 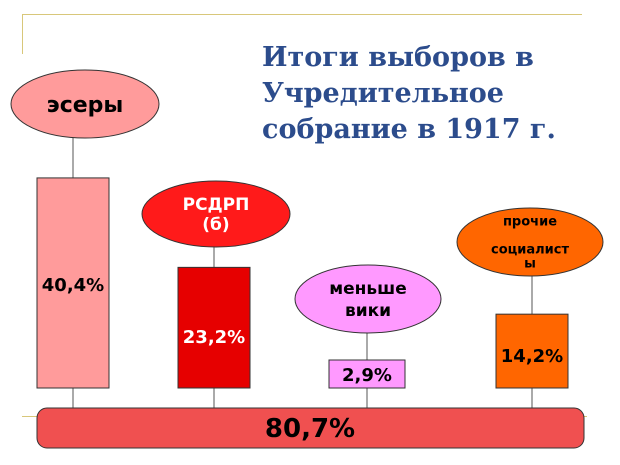 What do you see at coordinates (22, 34) in the screenshot?
I see `frame-left-line` at bounding box center [22, 34].